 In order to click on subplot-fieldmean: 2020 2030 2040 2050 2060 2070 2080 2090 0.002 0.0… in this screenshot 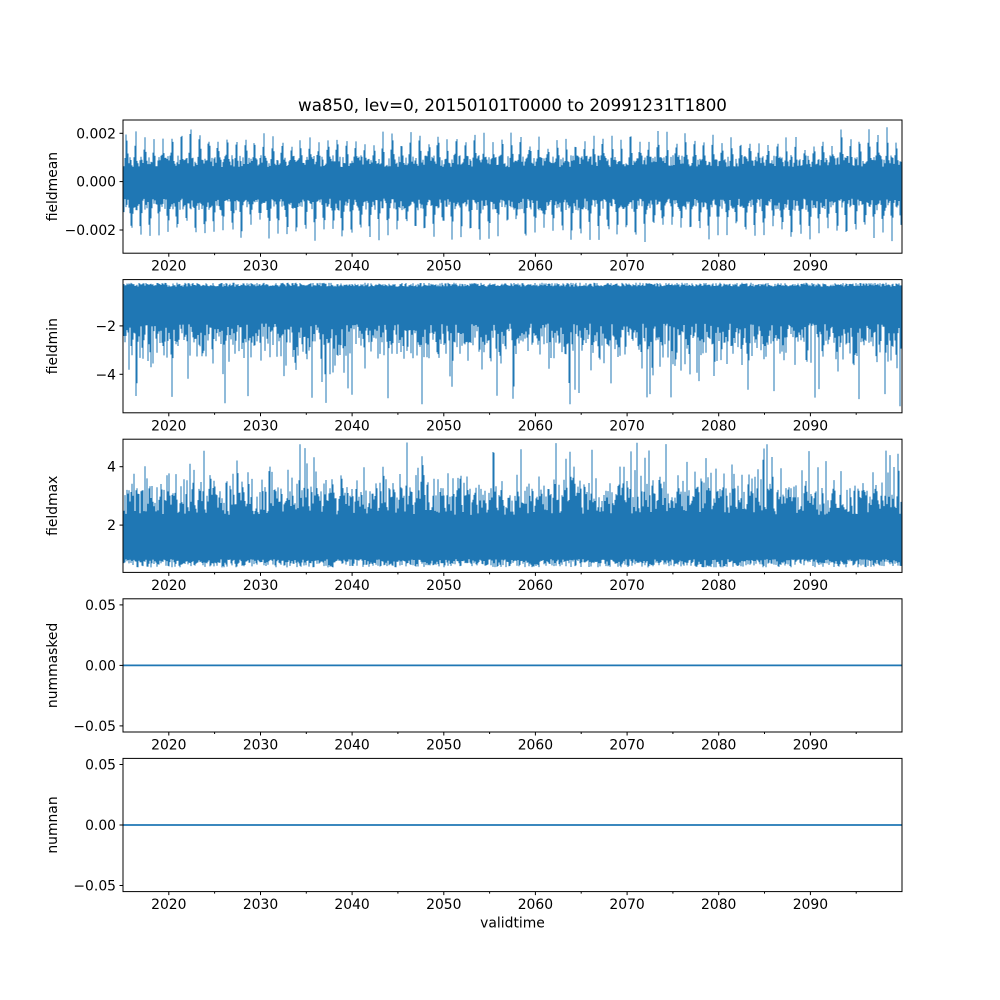, I will do `click(474, 197)`.